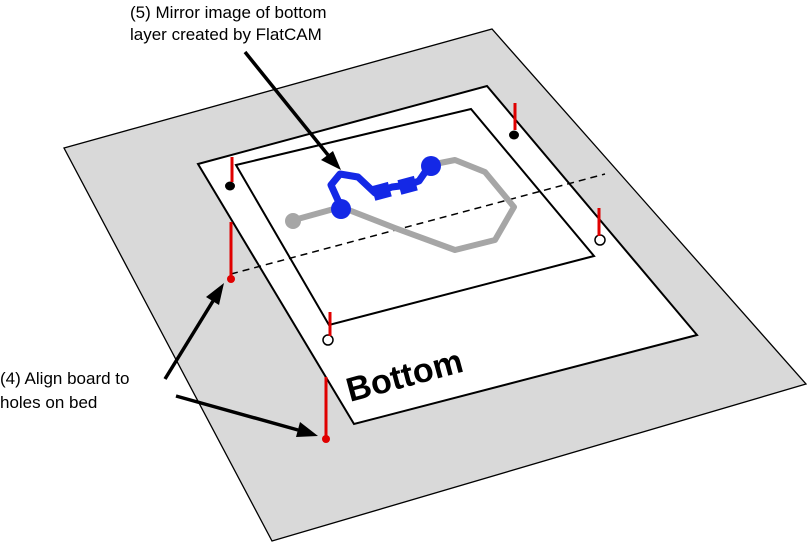  Describe the element at coordinates (193, 331) in the screenshot. I see `align-callout-arrow-upper` at that location.